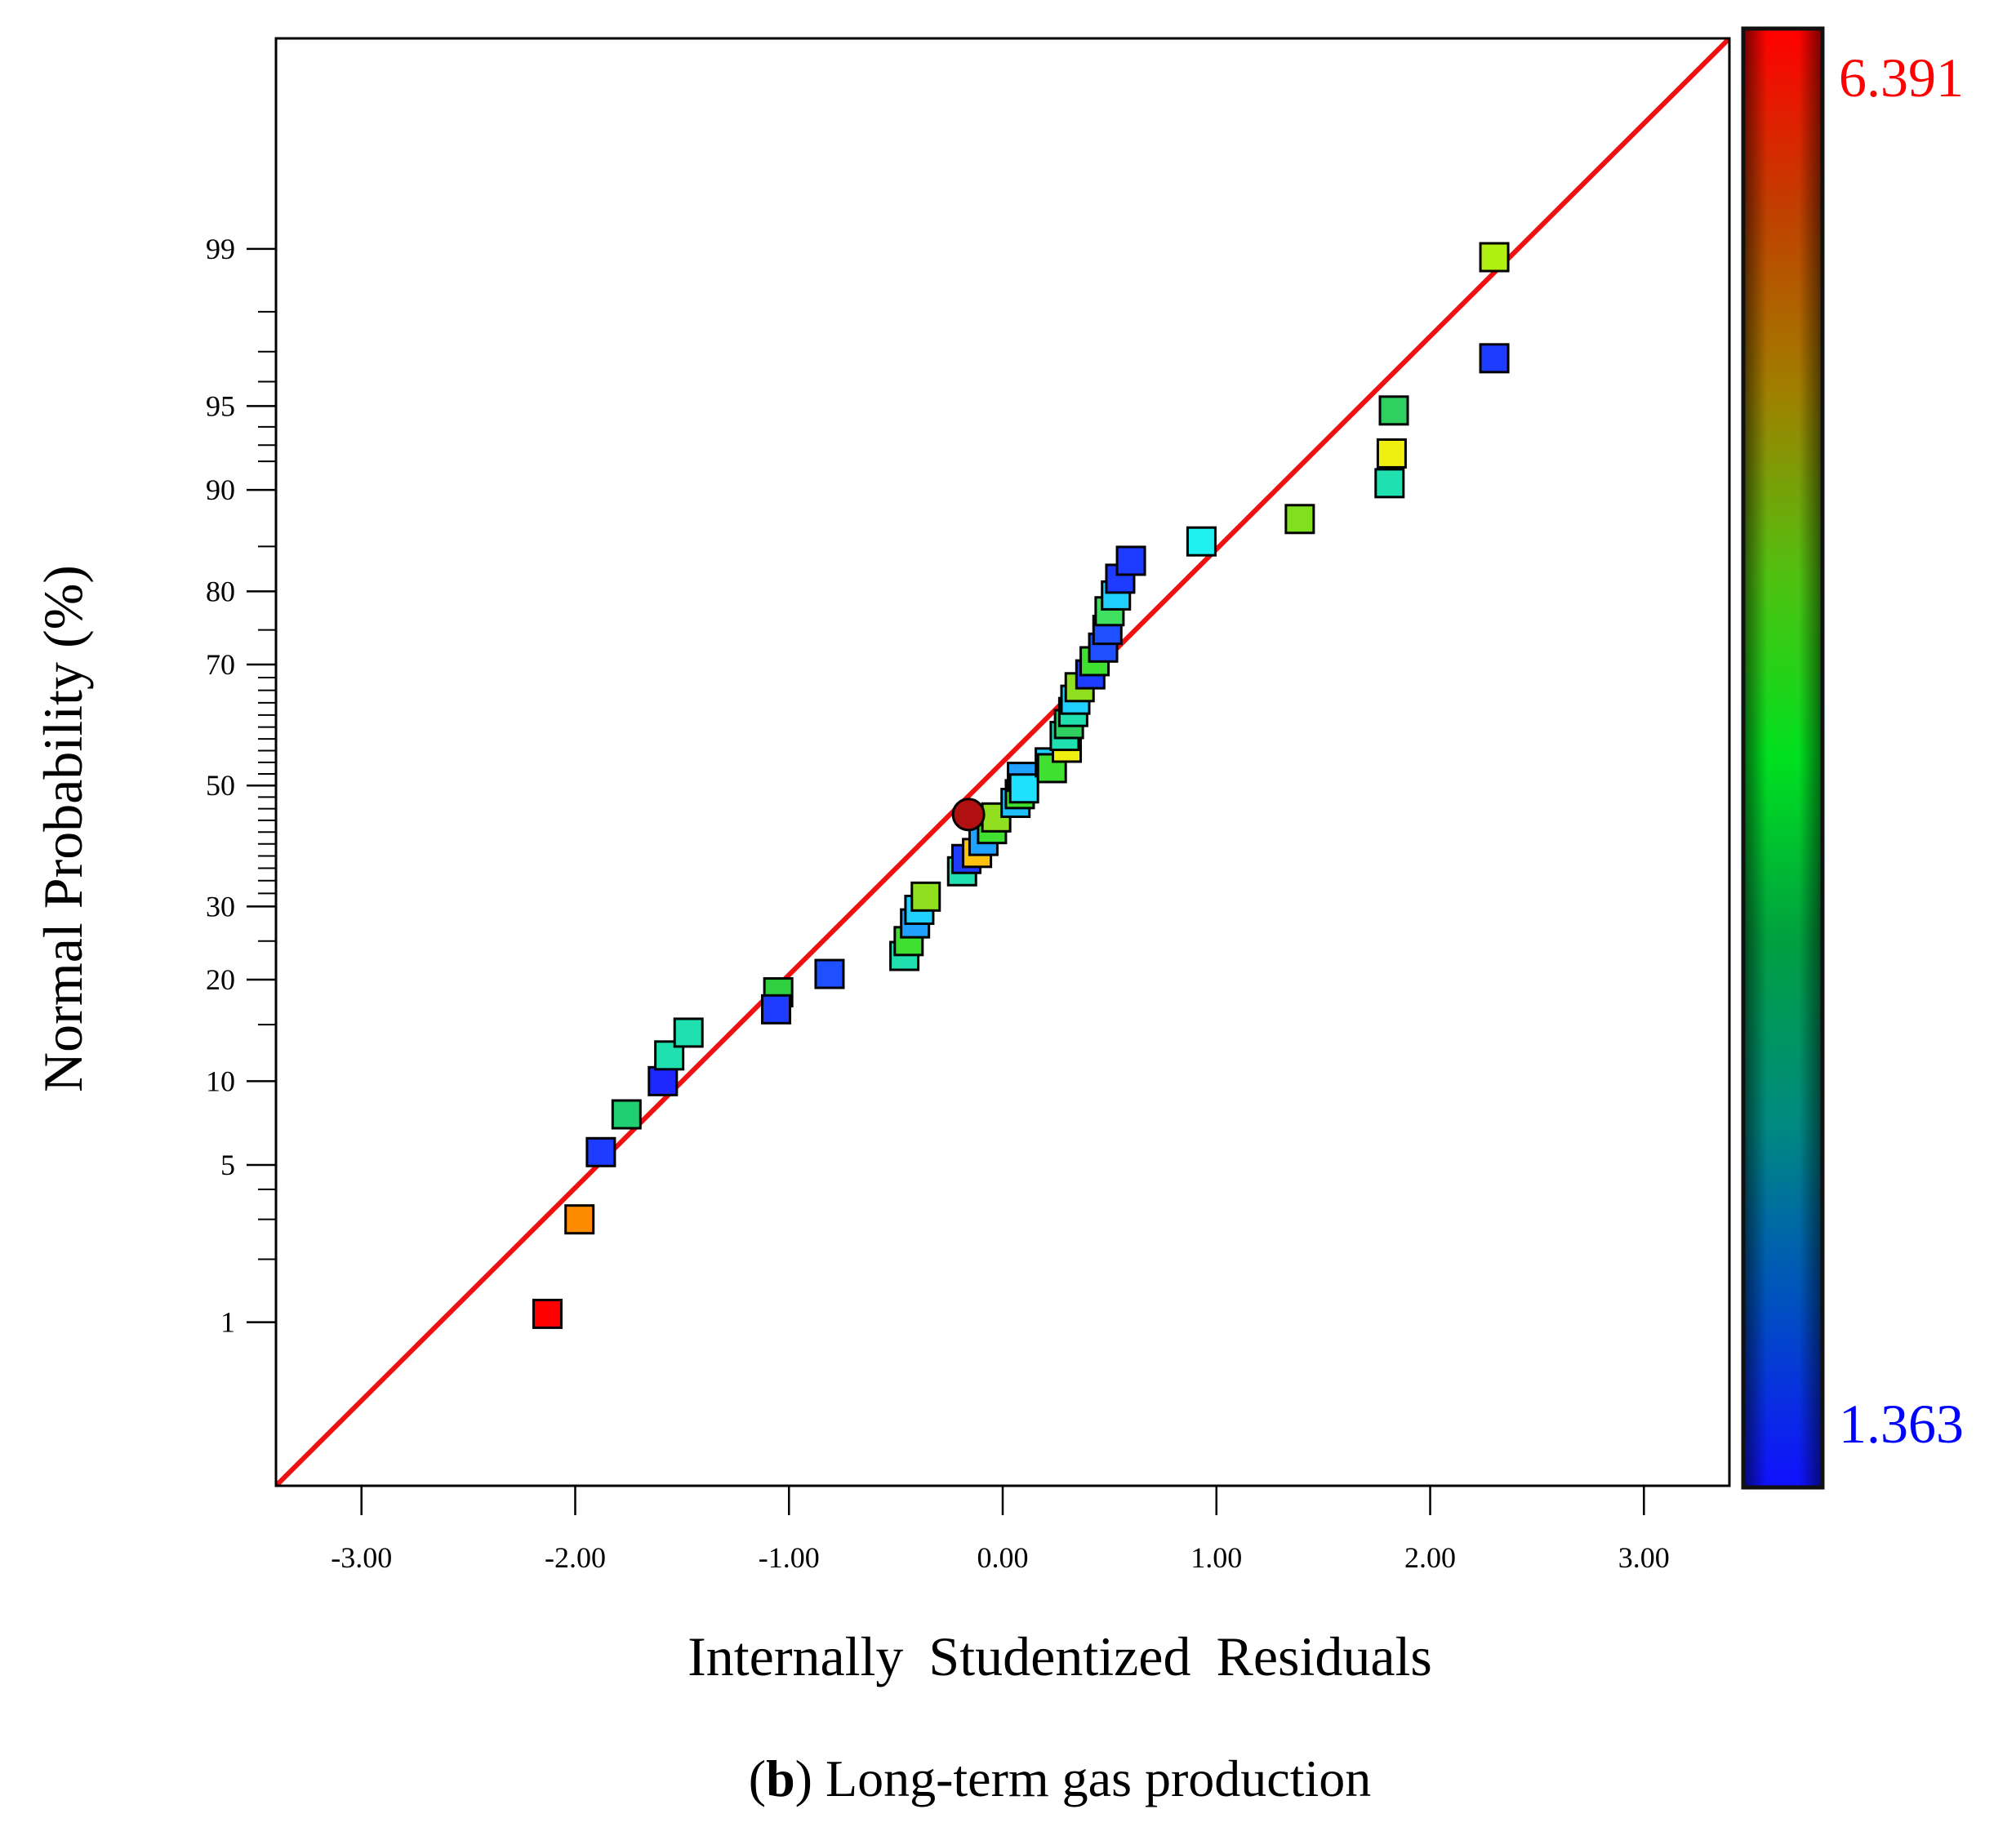 The width and height of the screenshot is (2016, 1836). I want to click on x-tick-label: -3.00, so click(361, 1557).